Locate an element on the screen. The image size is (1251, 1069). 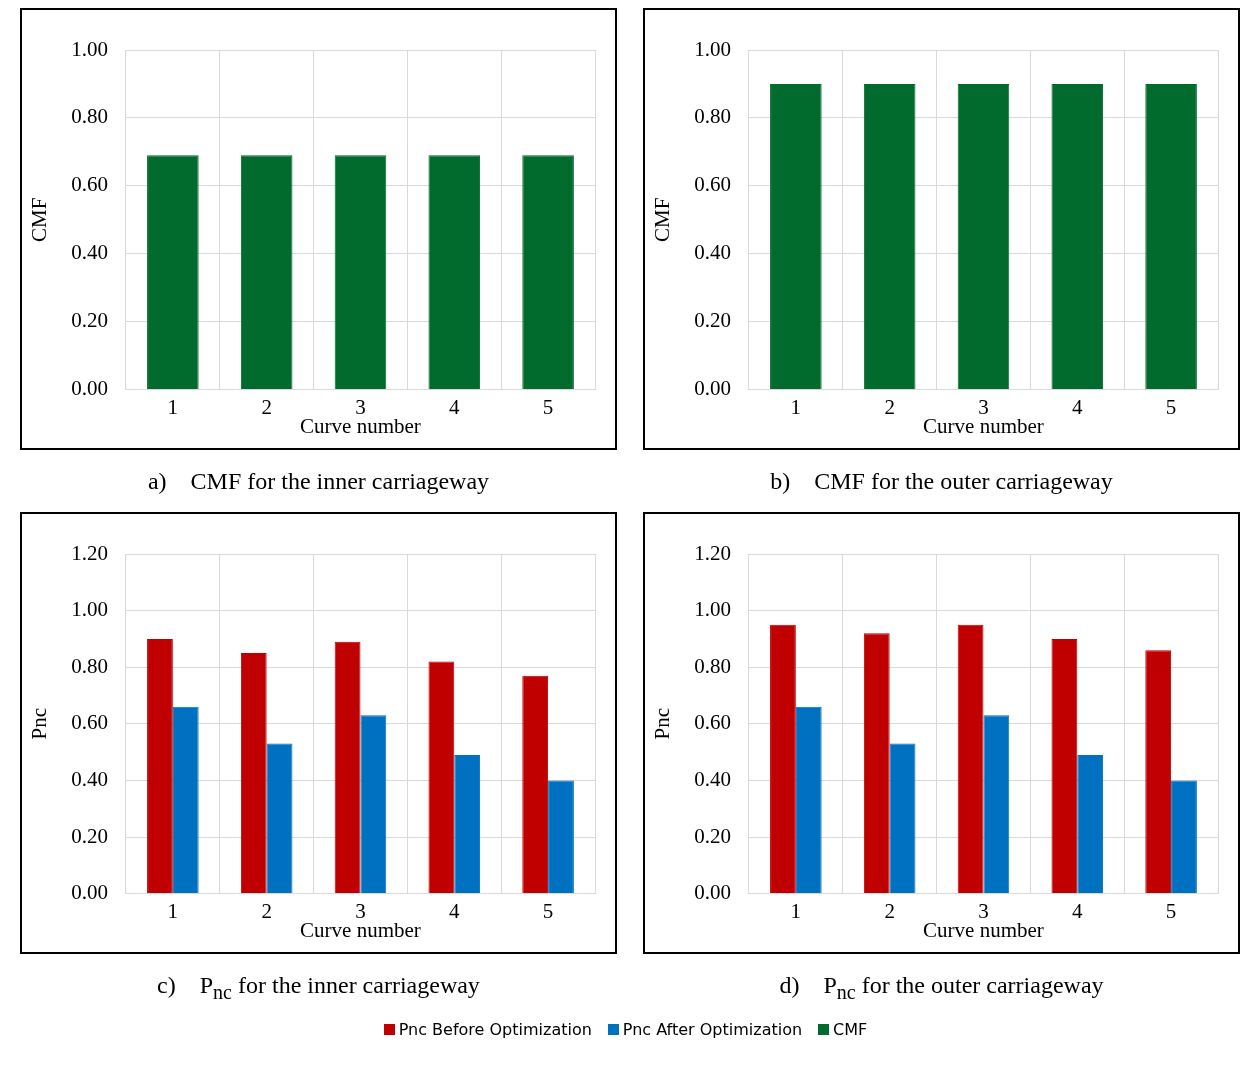
text: c) P$_{nc}$ for the inner carriageway is located at coordinates (318, 988).